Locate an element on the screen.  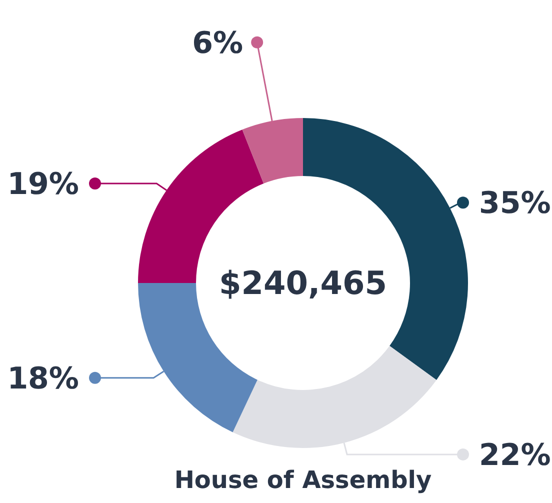
data-label: 35% is located at coordinates (515, 204).